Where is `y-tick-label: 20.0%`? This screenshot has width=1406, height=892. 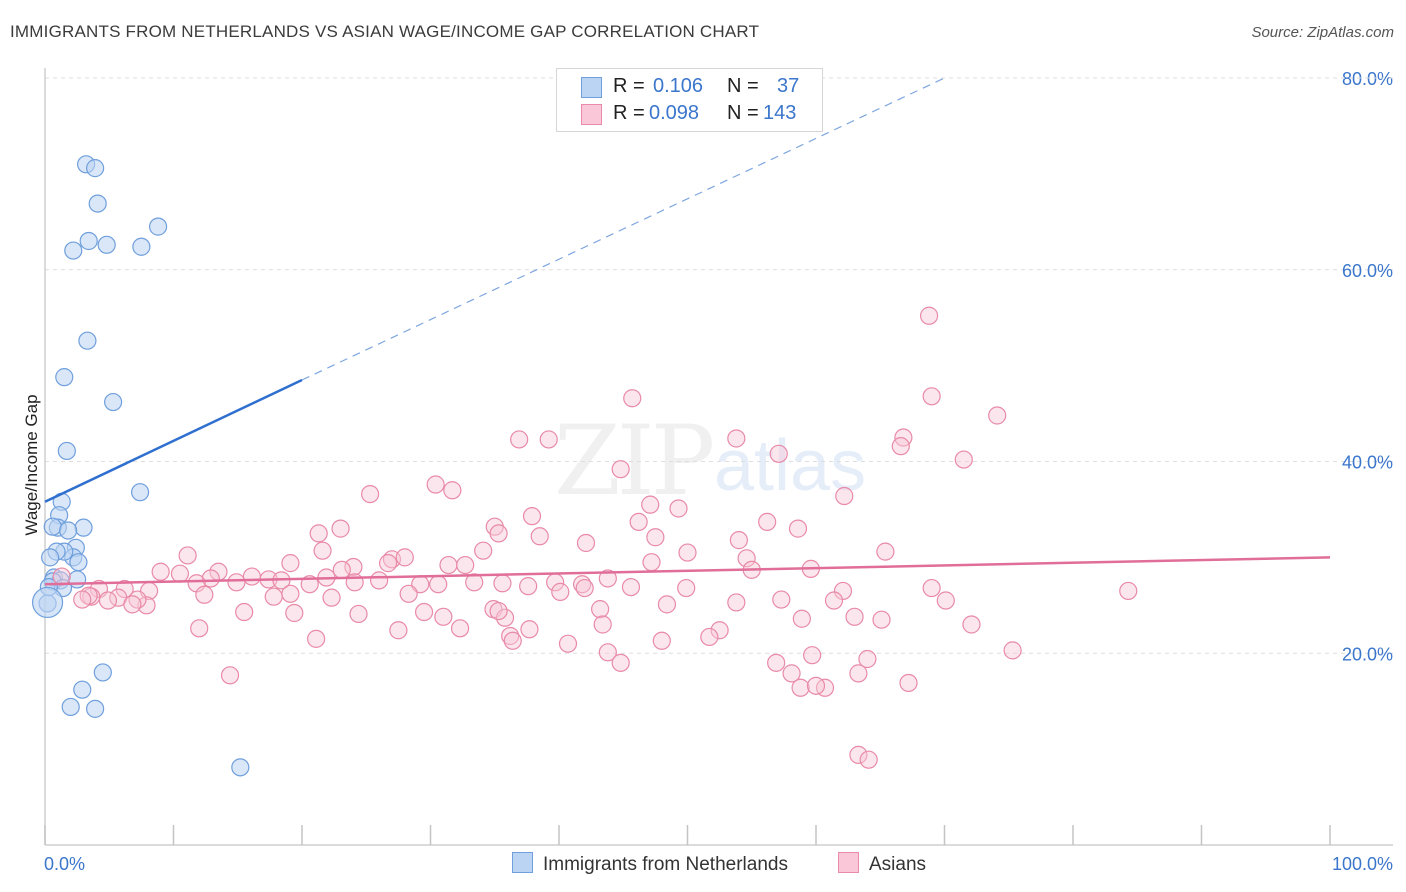 y-tick-label: 20.0% is located at coordinates (1367, 654).